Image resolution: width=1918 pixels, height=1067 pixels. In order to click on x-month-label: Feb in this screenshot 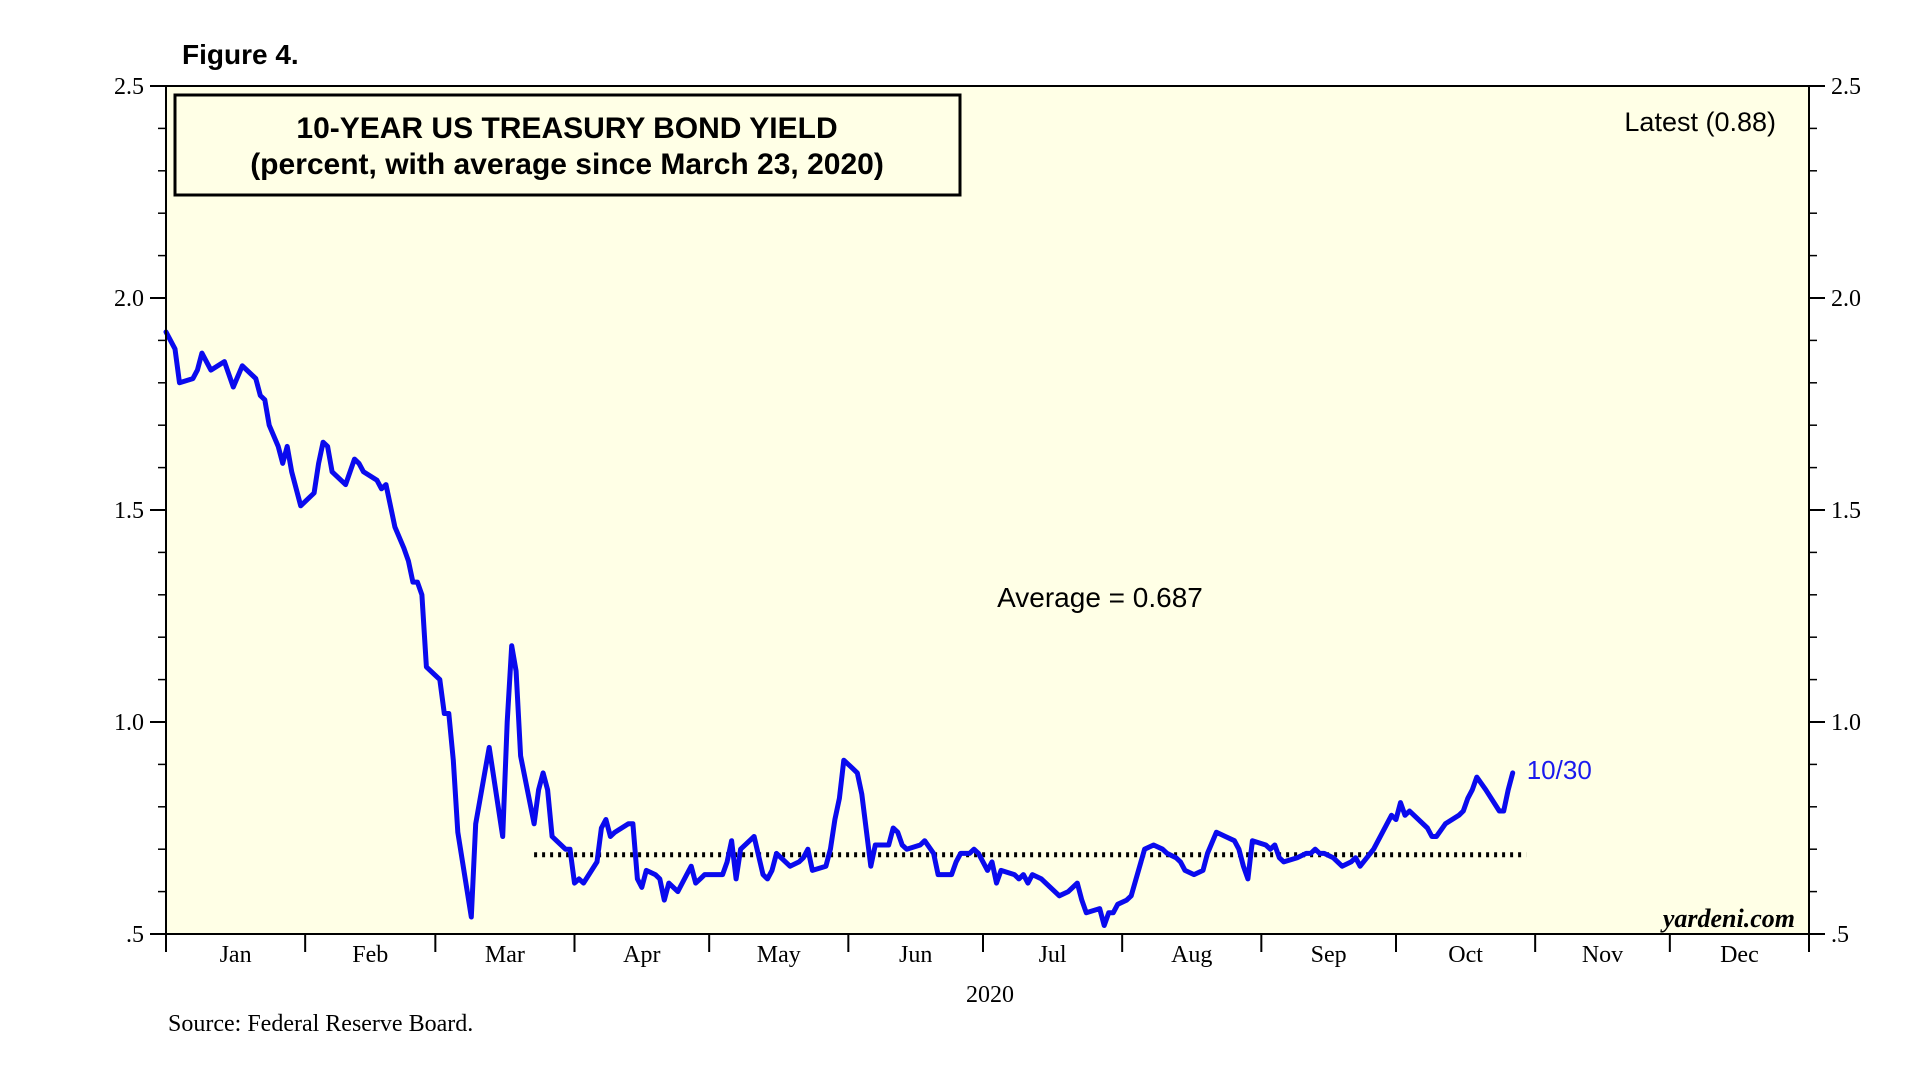, I will do `click(370, 955)`.